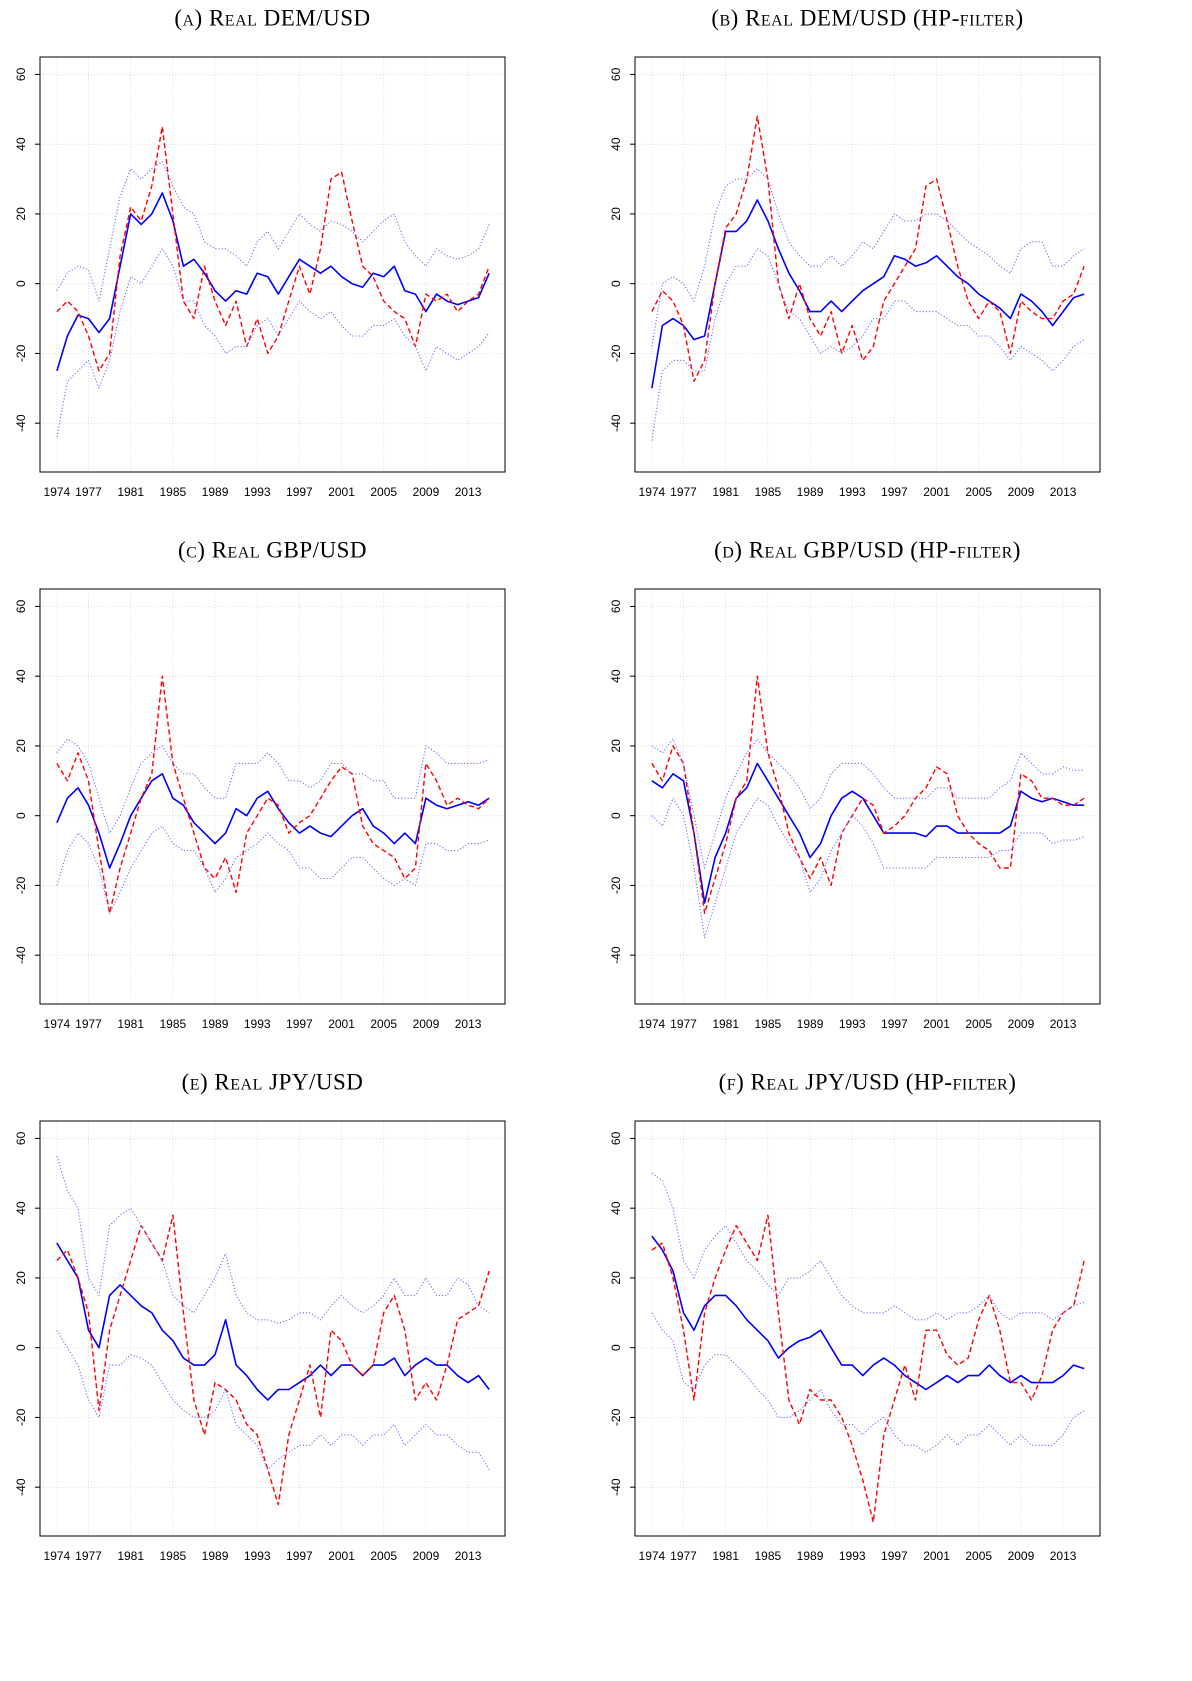  I want to click on panel-title: (b) Real DEM/USD (HP-filter), so click(867, 17).